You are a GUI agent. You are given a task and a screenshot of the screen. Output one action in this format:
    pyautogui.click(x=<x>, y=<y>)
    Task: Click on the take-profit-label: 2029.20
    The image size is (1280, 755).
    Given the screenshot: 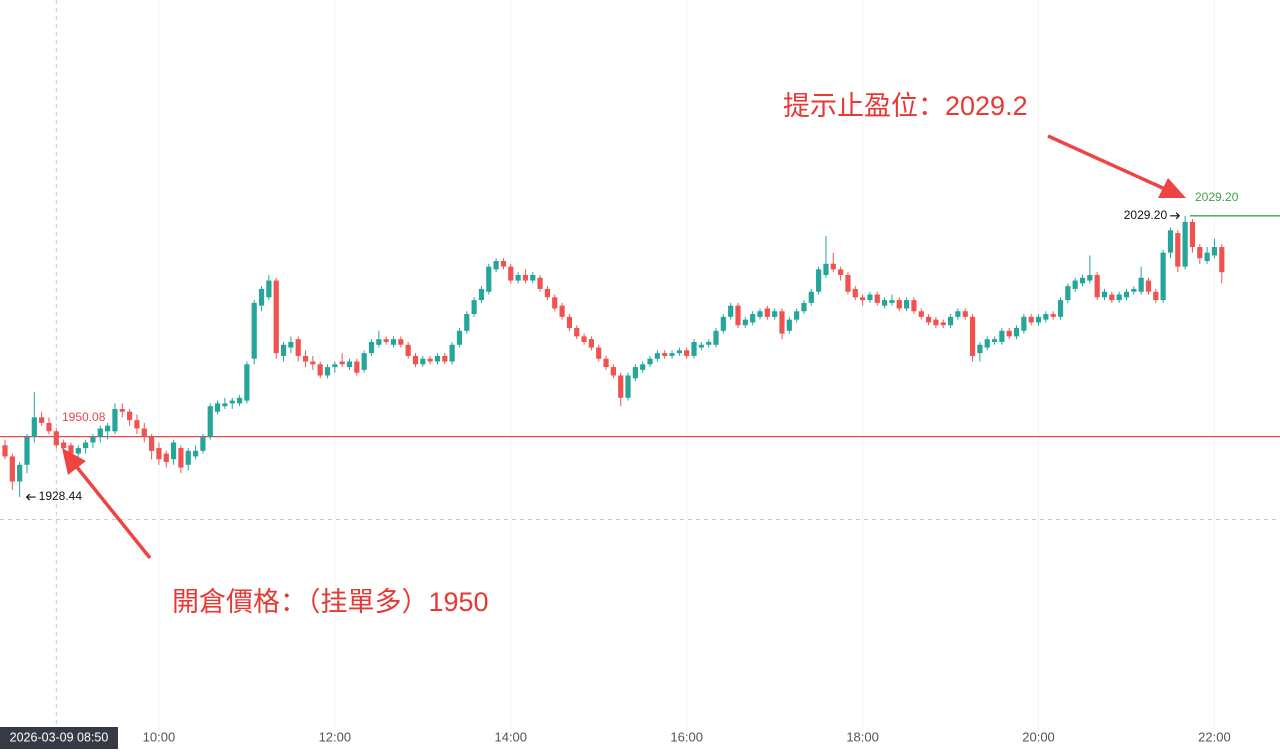 What is the action you would take?
    pyautogui.click(x=1217, y=197)
    